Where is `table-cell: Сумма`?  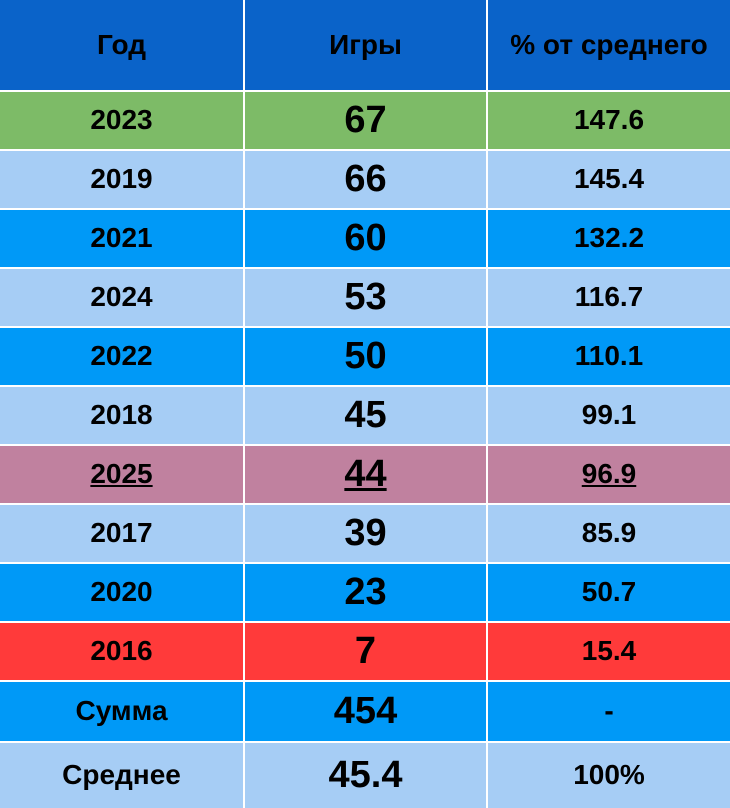
table-cell: Сумма is located at coordinates (121, 711).